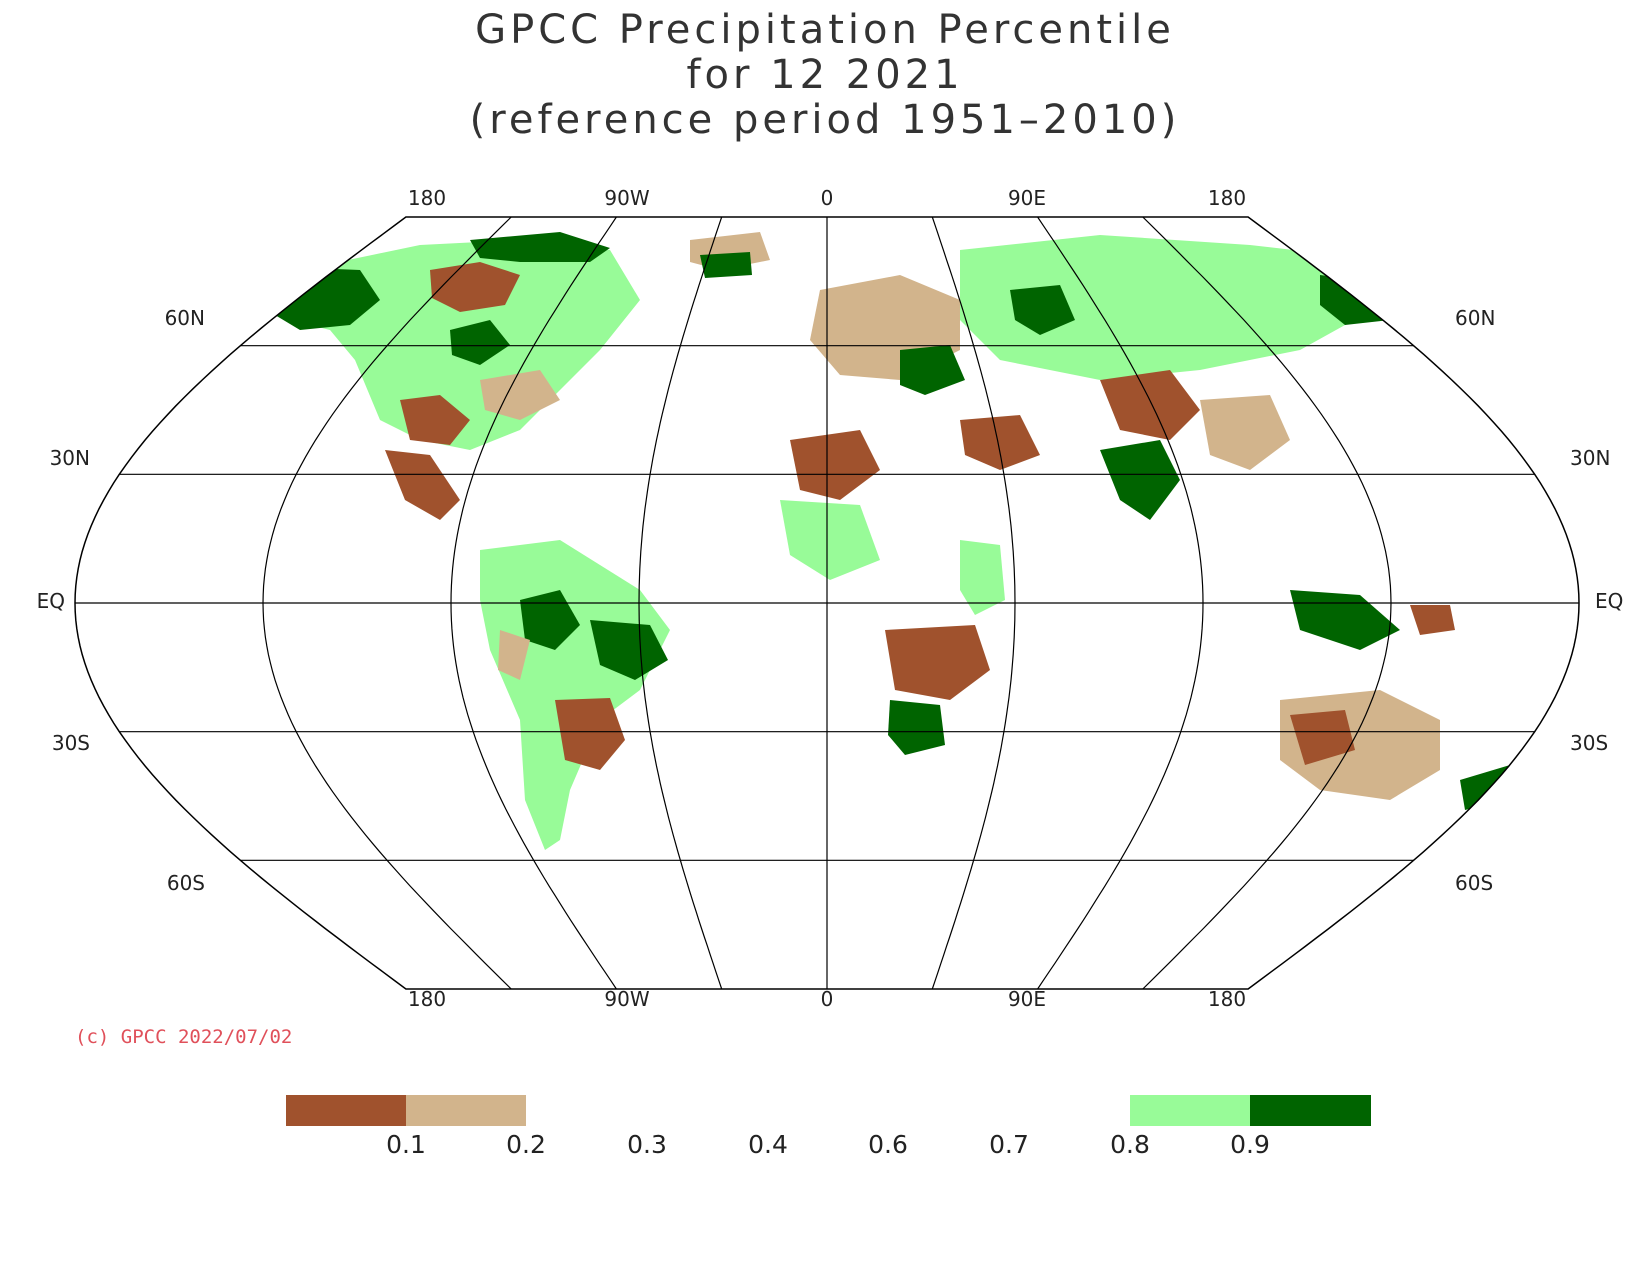 This screenshot has width=1650, height=1270. Describe the element at coordinates (70, 458) in the screenshot. I see `left-lat-label-30n: 30N` at that location.